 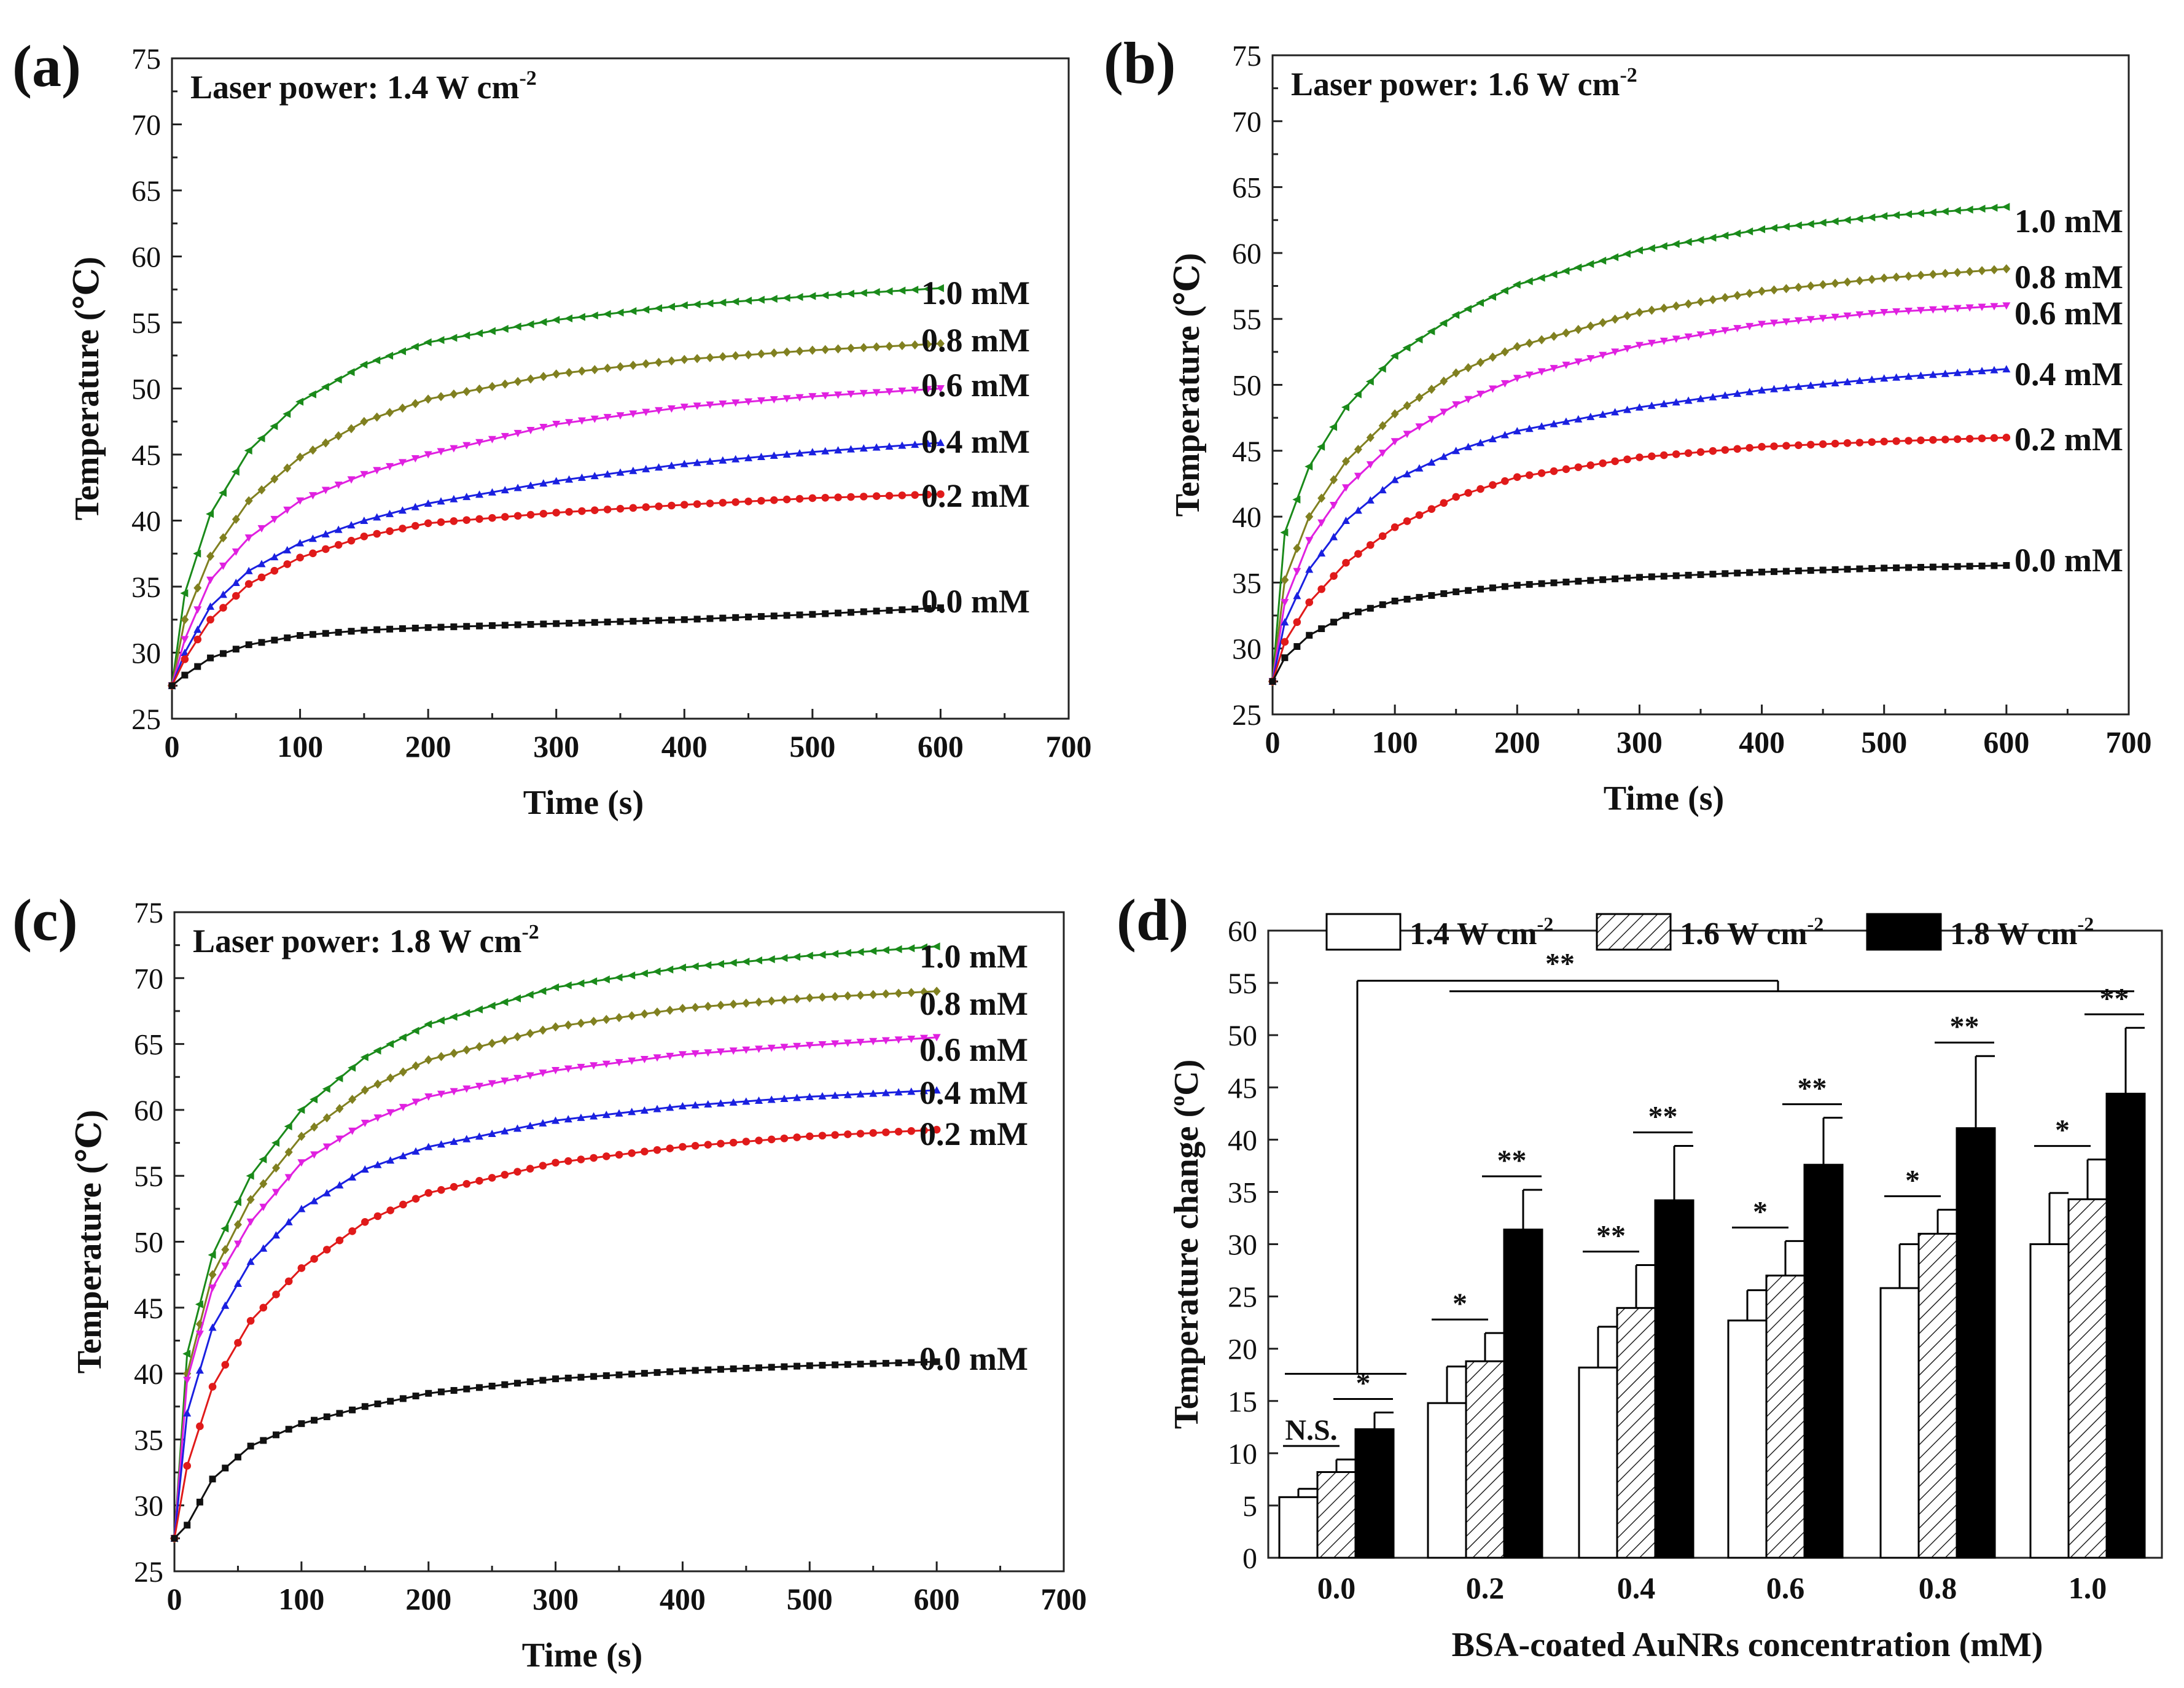 I want to click on bar, so click(x=1747, y=1439).